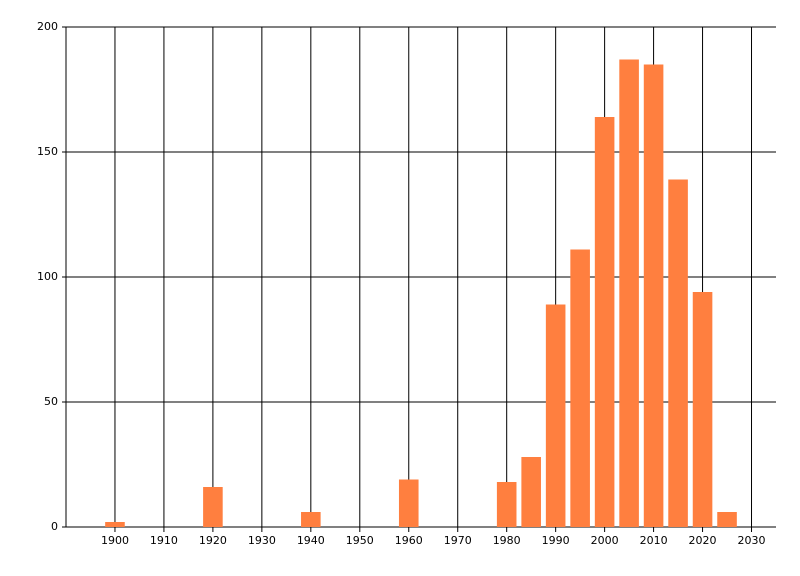 The height and width of the screenshot is (576, 800). Describe the element at coordinates (164, 540) in the screenshot. I see `x-tick-label: 1910` at that location.